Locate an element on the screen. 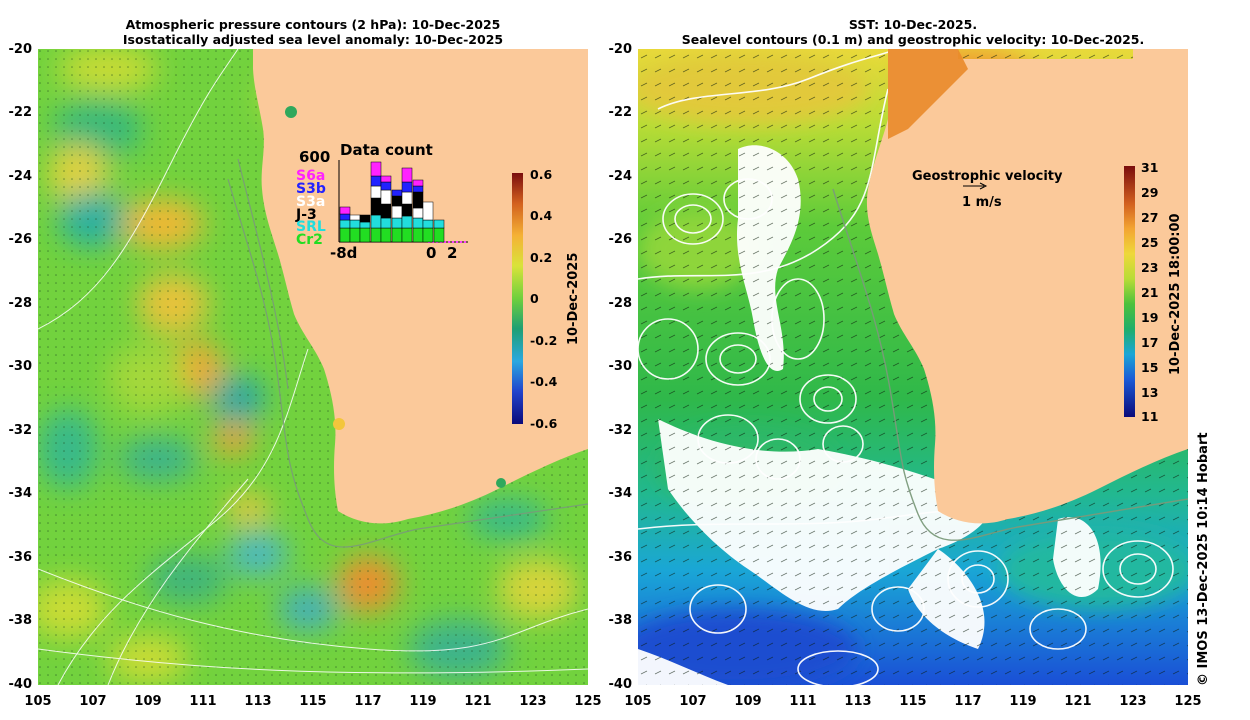  left-ytick: -38 is located at coordinates (20, 620).